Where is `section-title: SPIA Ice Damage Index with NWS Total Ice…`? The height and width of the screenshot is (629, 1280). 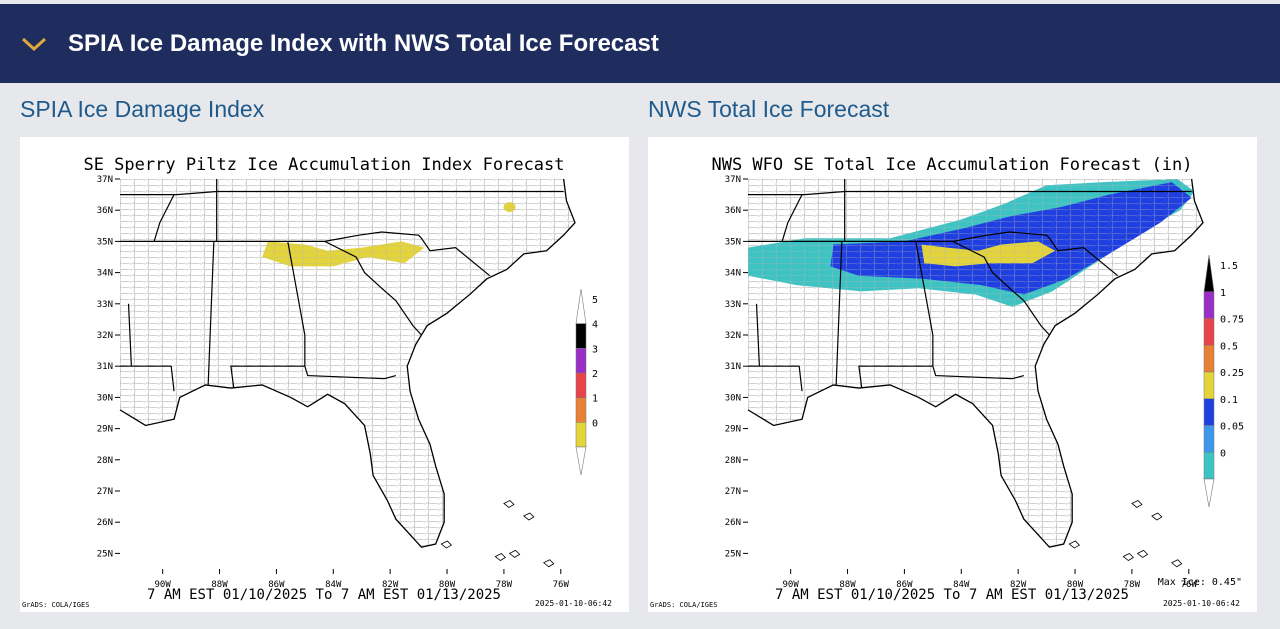
section-title: SPIA Ice Damage Index with NWS Total Ice… is located at coordinates (363, 43).